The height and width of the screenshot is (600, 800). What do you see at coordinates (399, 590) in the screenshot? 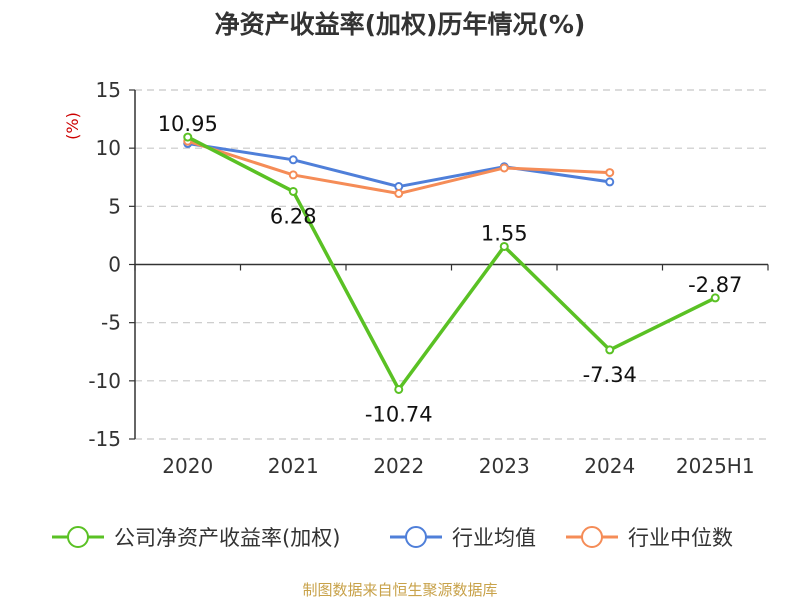
I see `data-source-note: 制图数据来自恒生聚源数据库` at bounding box center [399, 590].